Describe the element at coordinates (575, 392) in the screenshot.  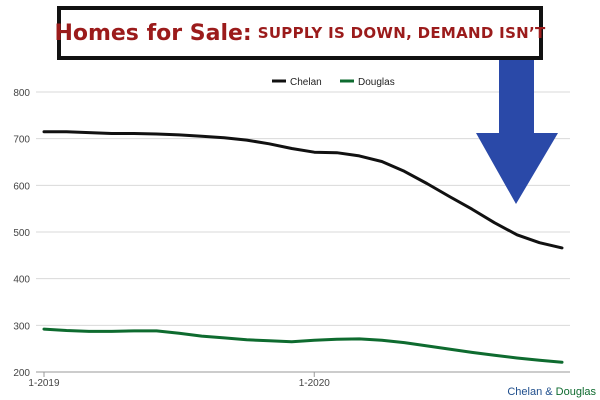
I see `source-part-douglas: Douglas` at that location.